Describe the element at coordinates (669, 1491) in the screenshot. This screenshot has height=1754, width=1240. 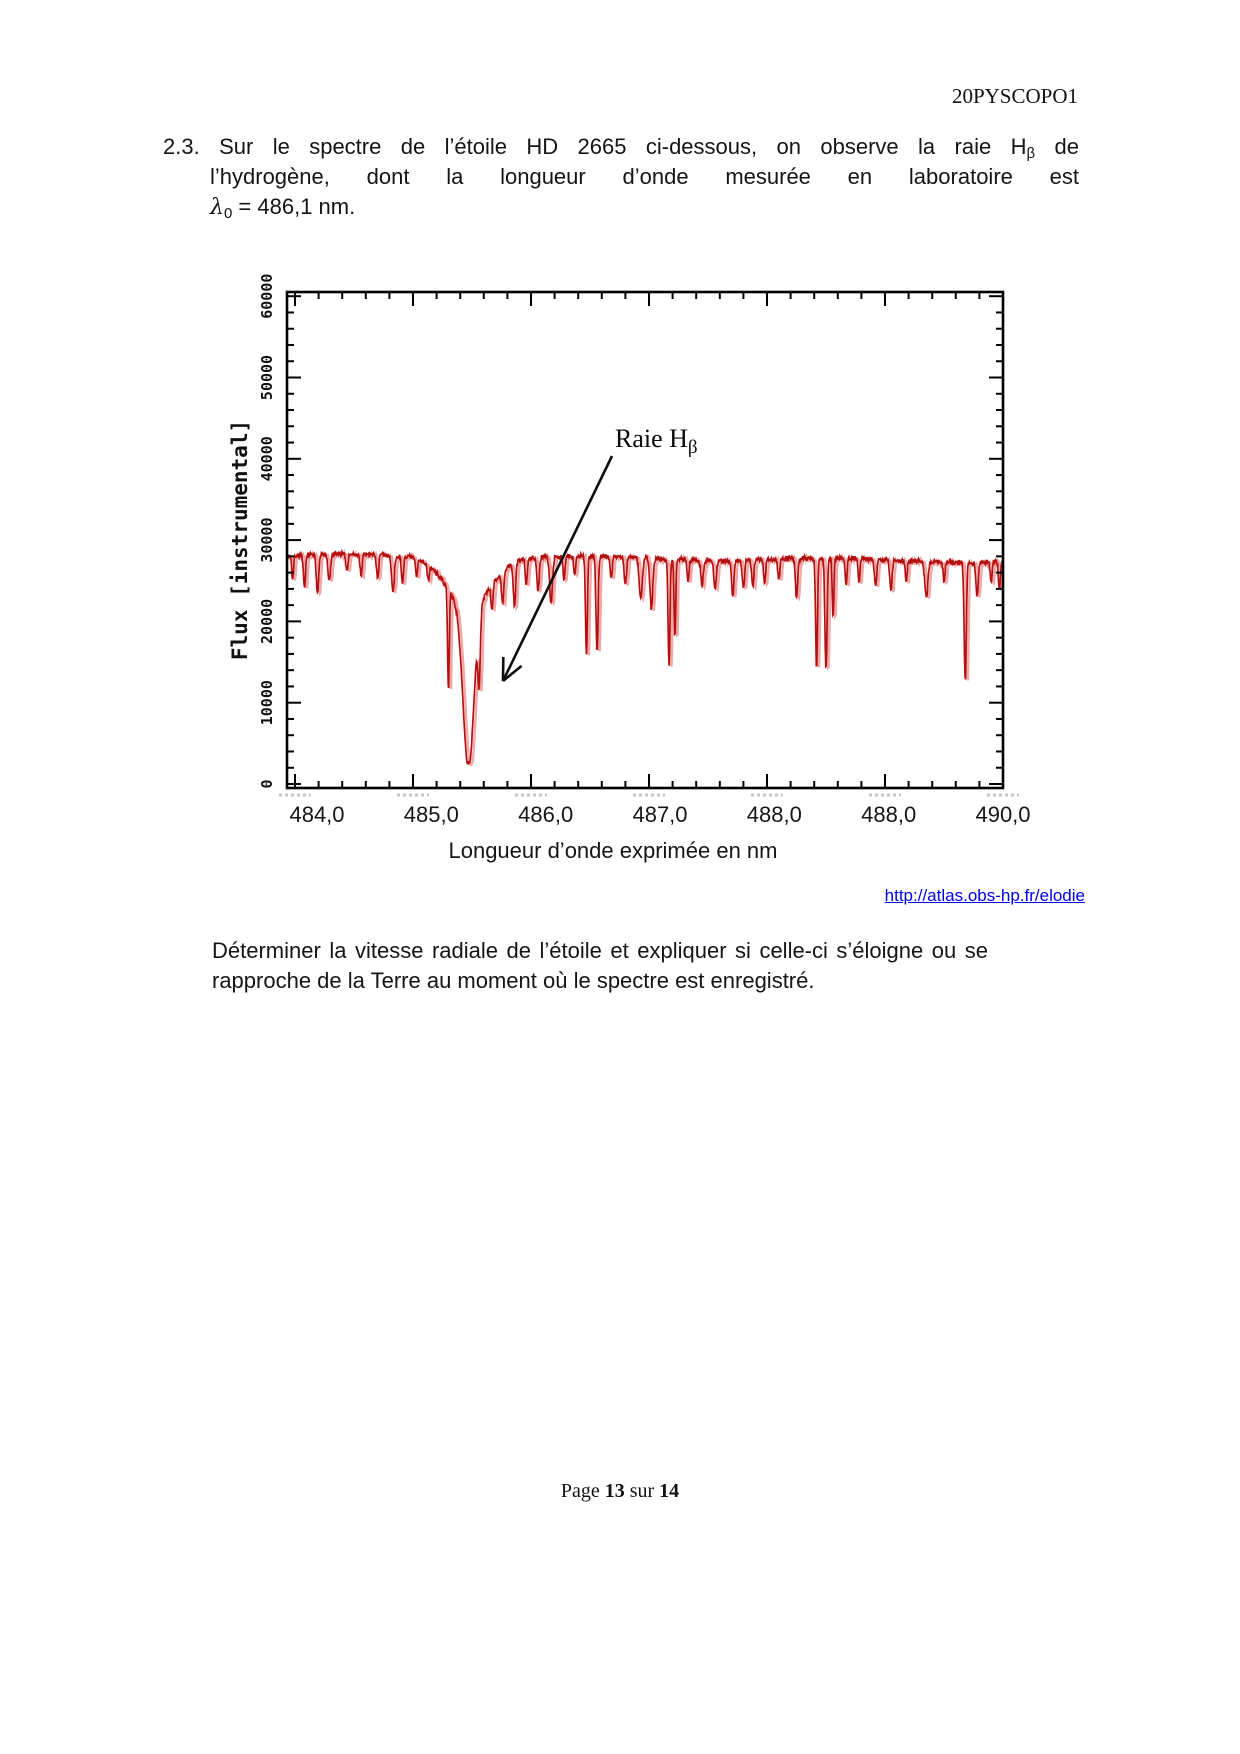
I see `page-total: 14` at that location.